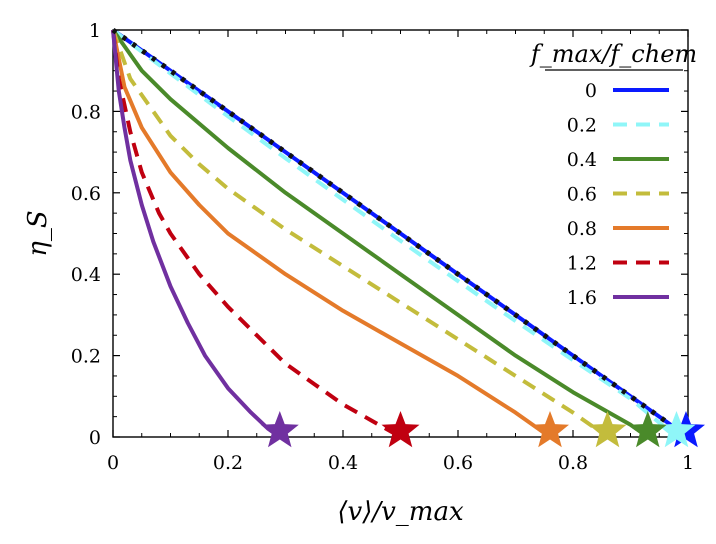 Image resolution: width=716 pixels, height=544 pixels. I want to click on y-tick-label: 0, so click(95, 438).